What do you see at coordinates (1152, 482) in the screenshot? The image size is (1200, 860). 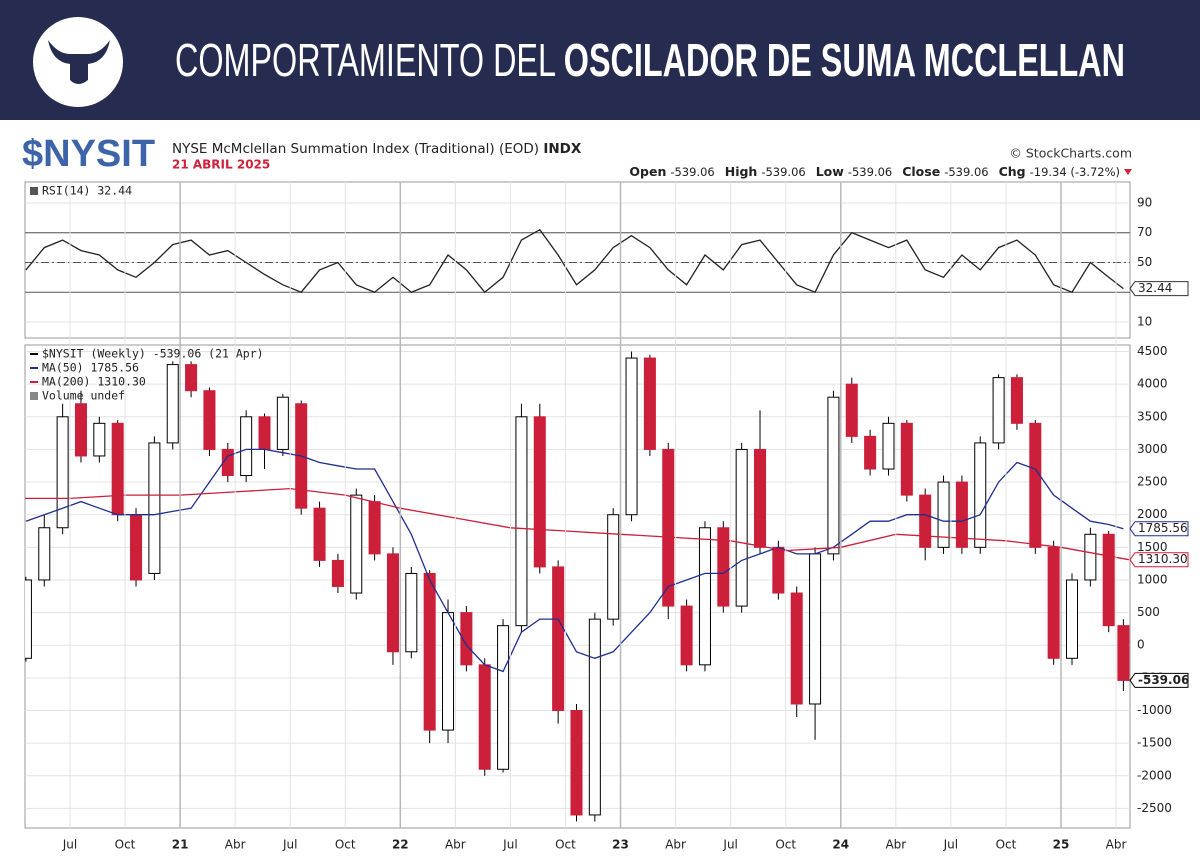 I see `y-tick-label: 2500` at bounding box center [1152, 482].